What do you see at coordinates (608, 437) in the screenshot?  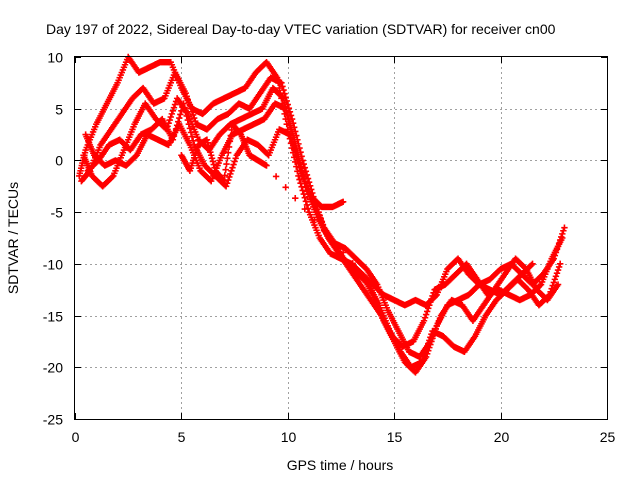 I see `x-tick-label: 25` at bounding box center [608, 437].